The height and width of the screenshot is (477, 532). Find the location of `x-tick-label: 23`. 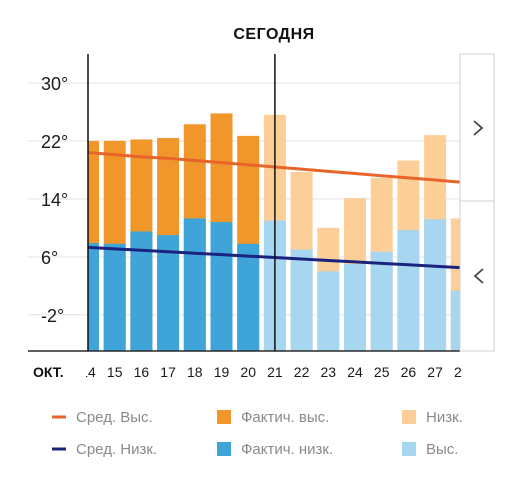

x-tick-label: 23 is located at coordinates (329, 372).